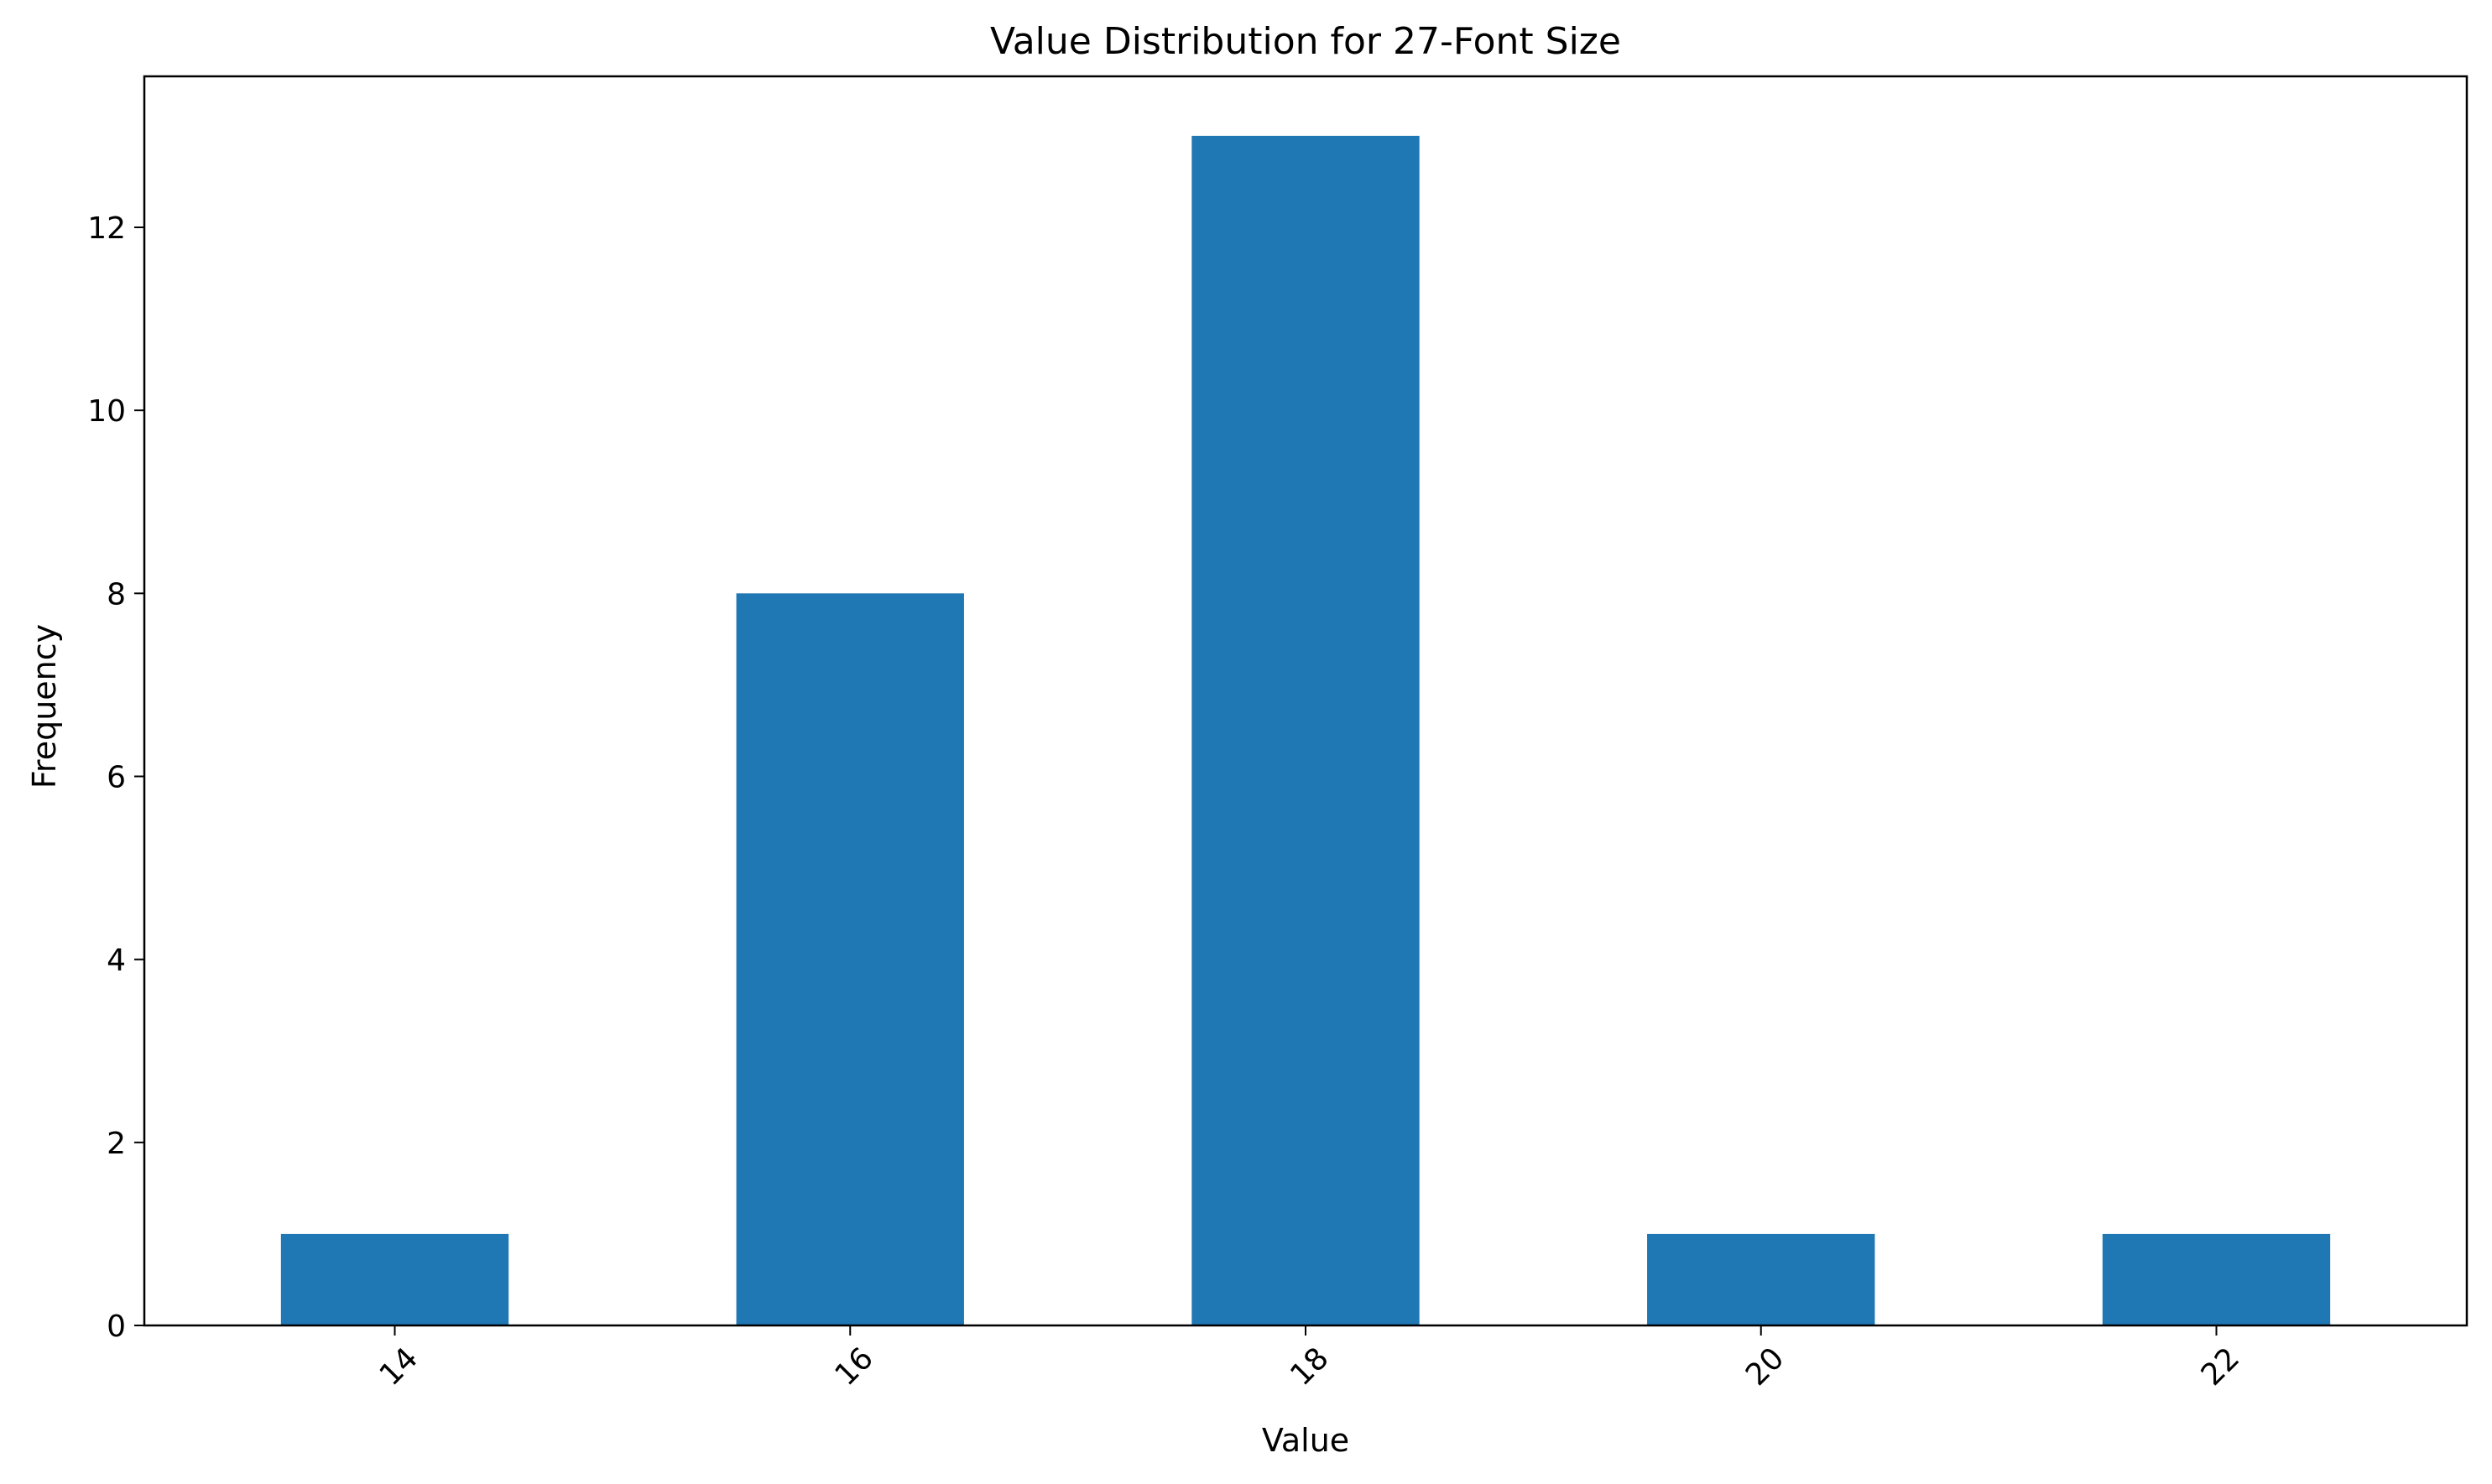  Describe the element at coordinates (117, 1144) in the screenshot. I see `y-tick-label: 2` at that location.